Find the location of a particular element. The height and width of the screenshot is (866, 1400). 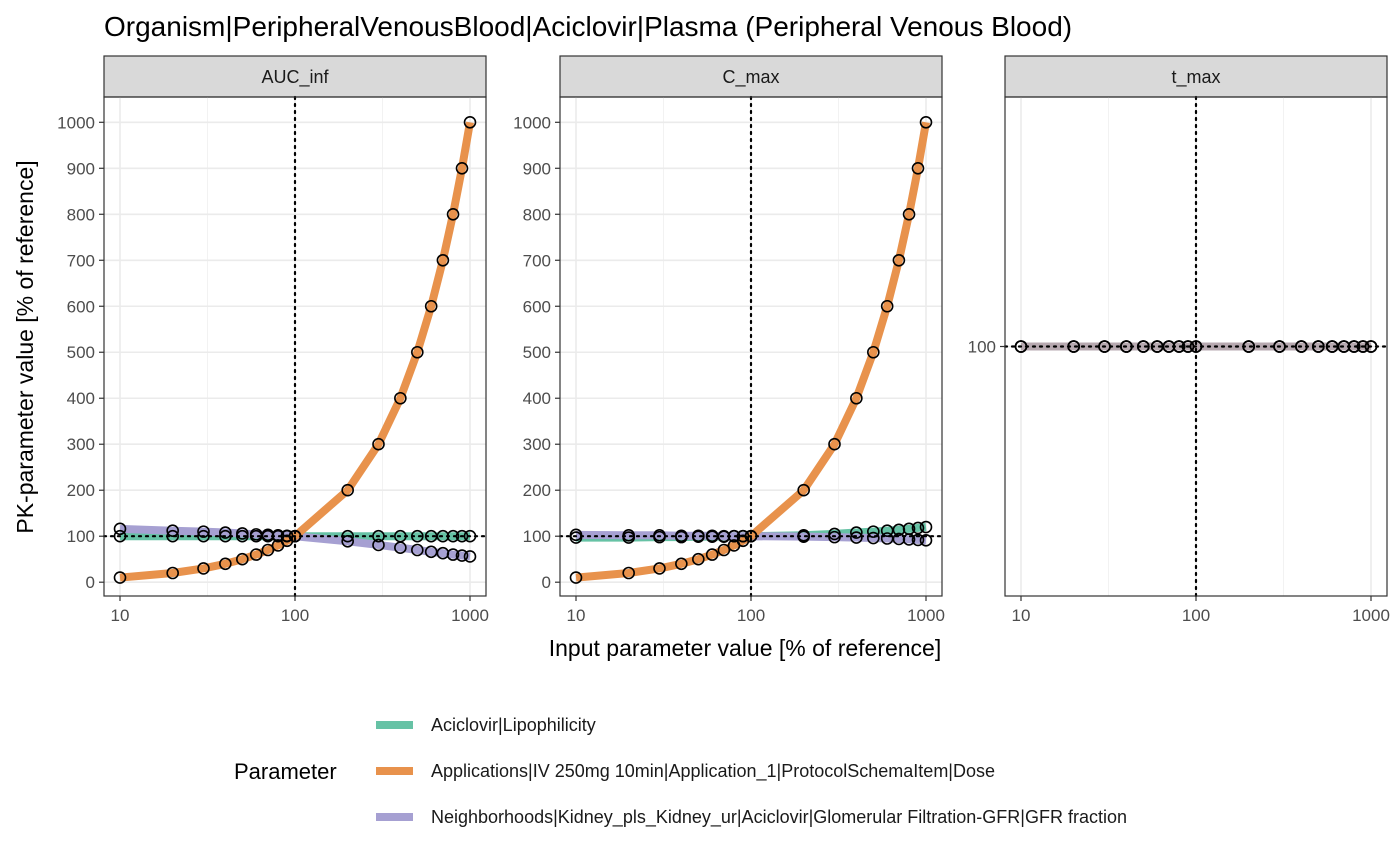

y-tick-label: 500 is located at coordinates (81, 352).